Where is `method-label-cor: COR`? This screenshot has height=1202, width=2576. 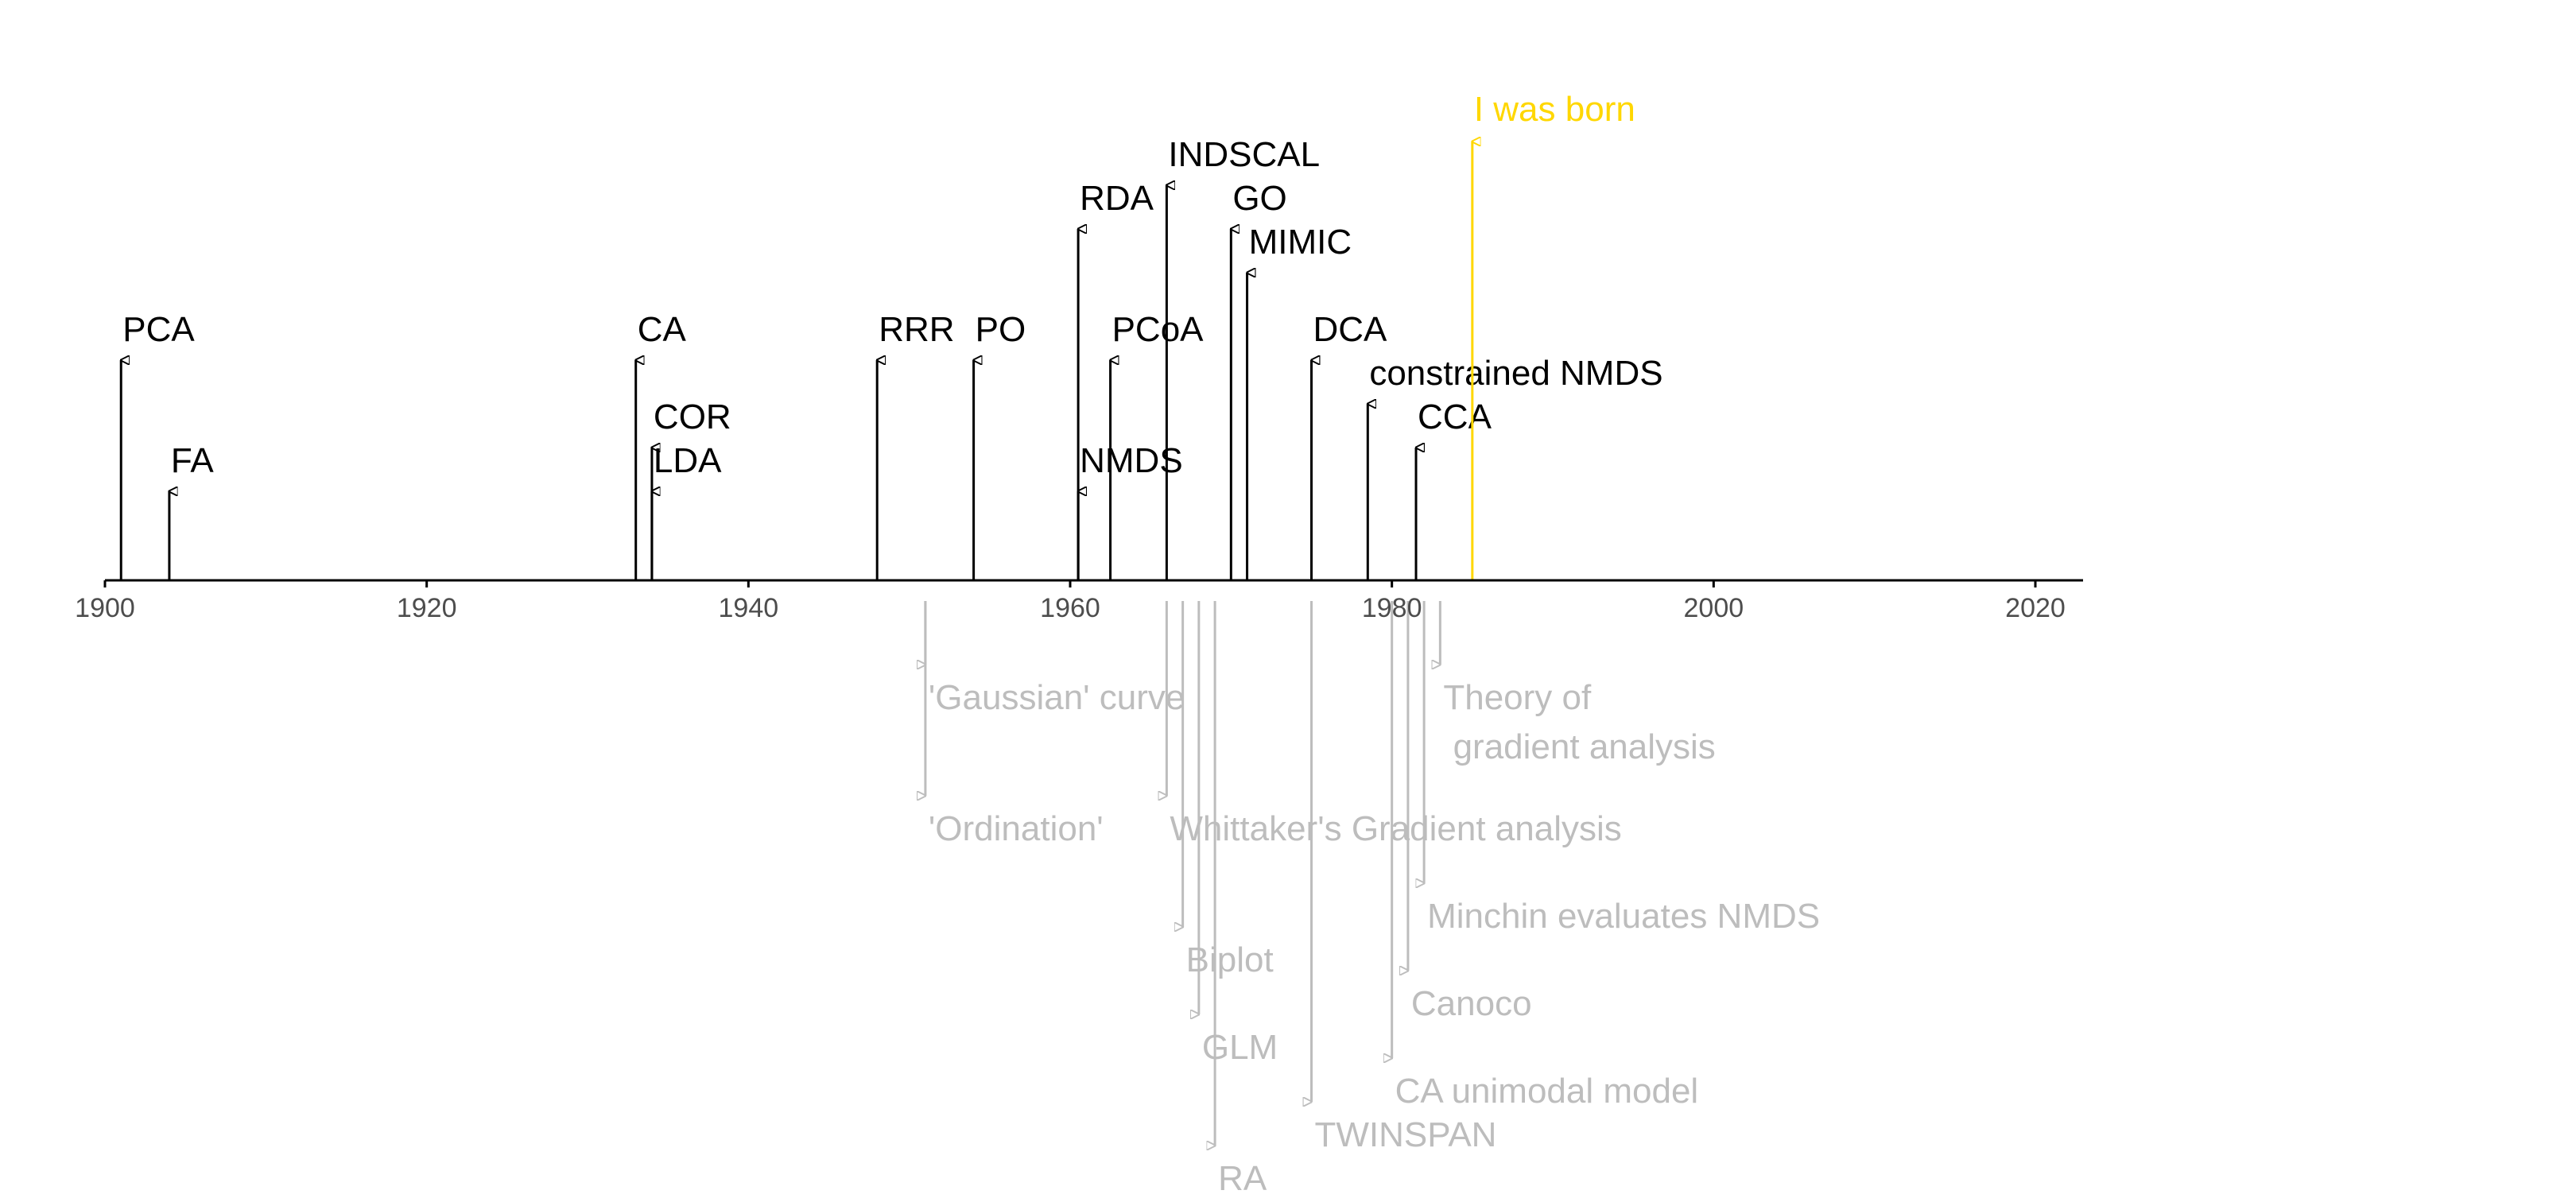
method-label-cor: COR is located at coordinates (692, 416).